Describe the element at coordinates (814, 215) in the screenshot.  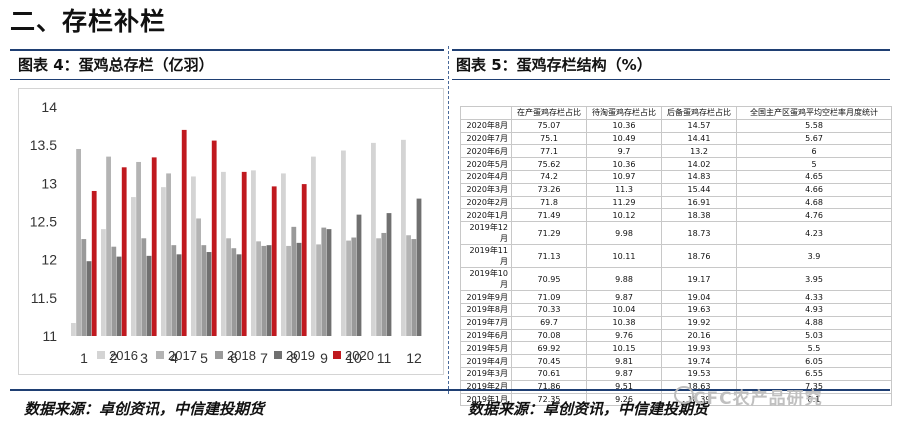
I see `table-cell: 4.76` at that location.